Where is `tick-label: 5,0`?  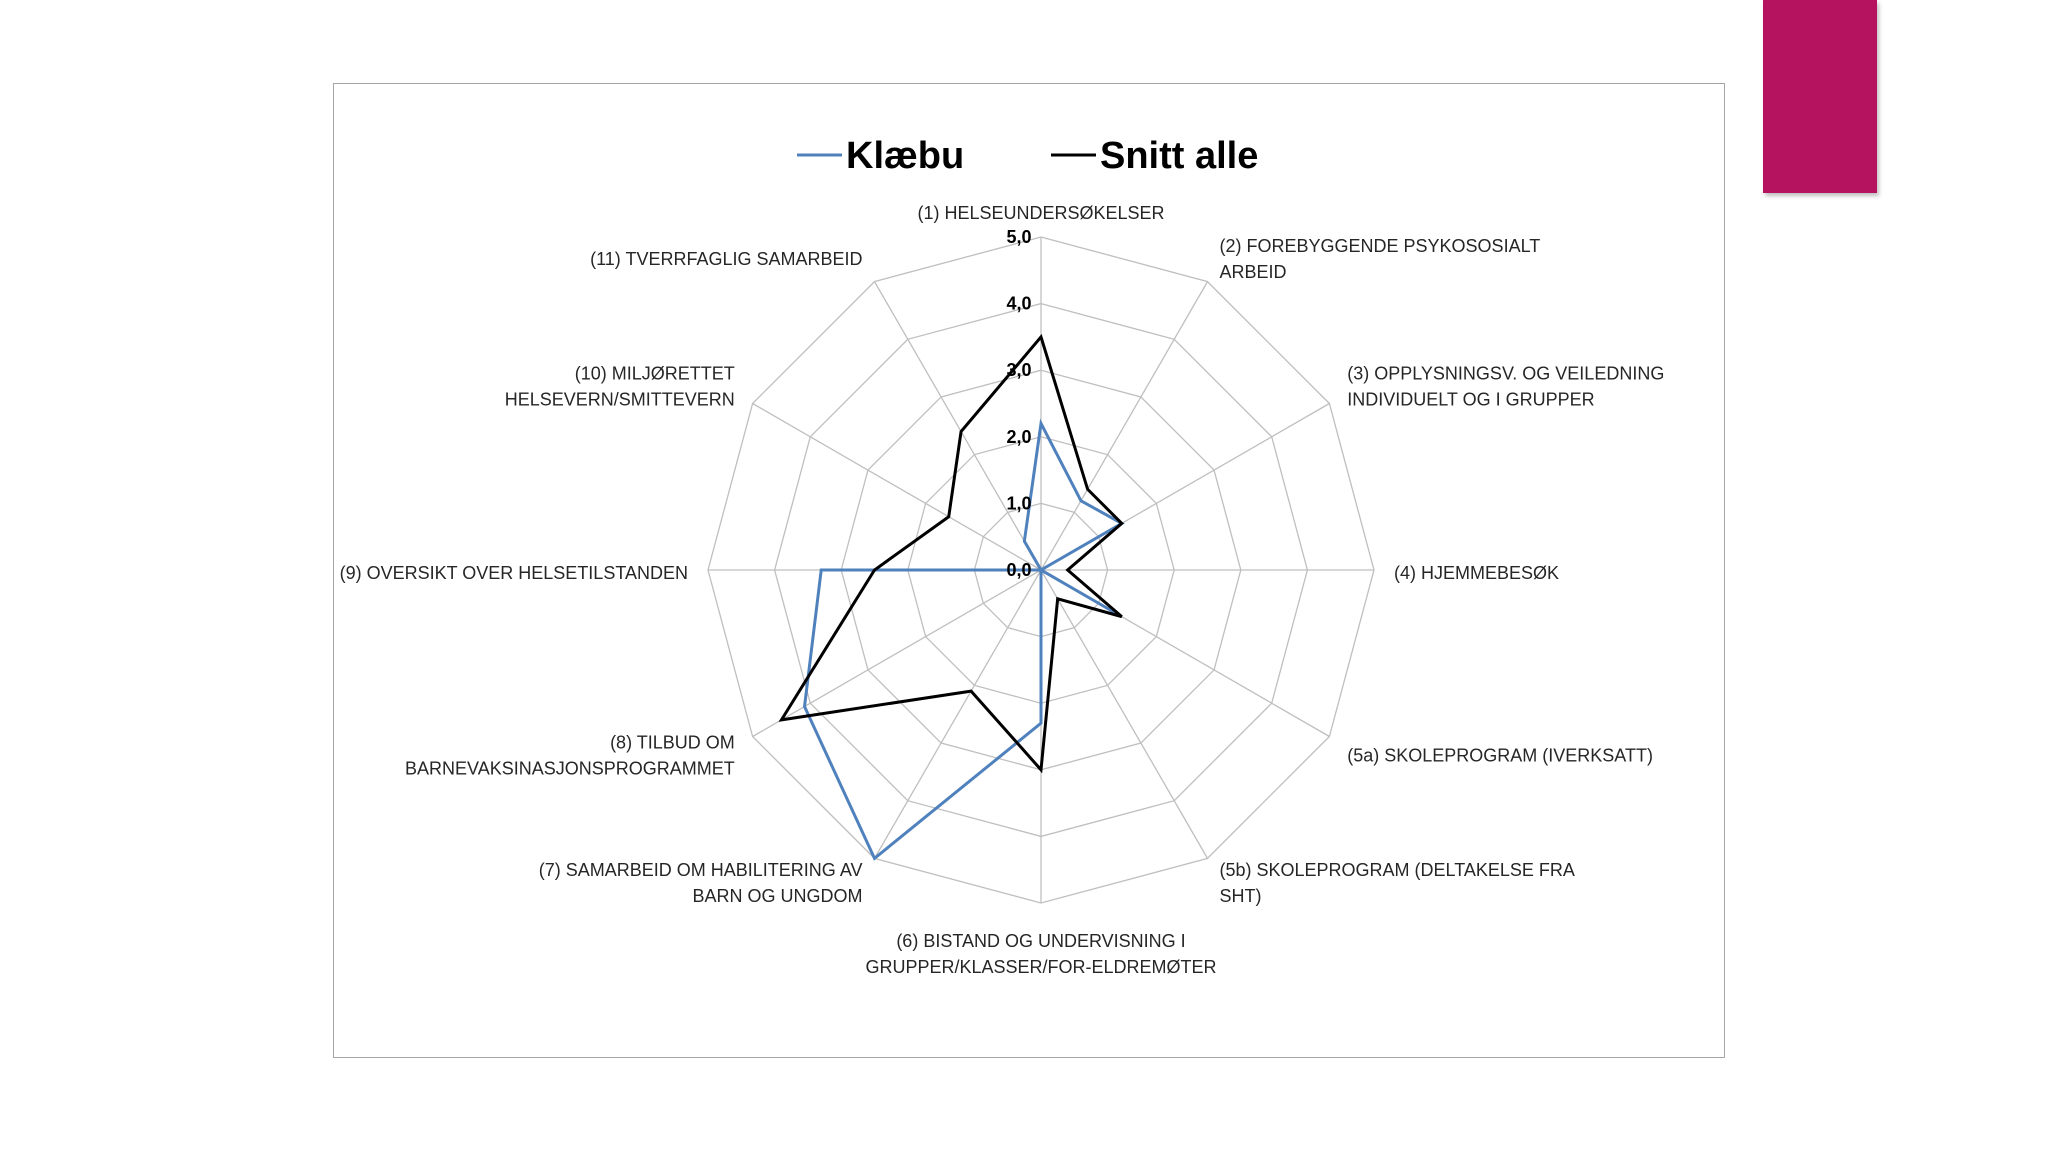 tick-label: 5,0 is located at coordinates (1018, 237).